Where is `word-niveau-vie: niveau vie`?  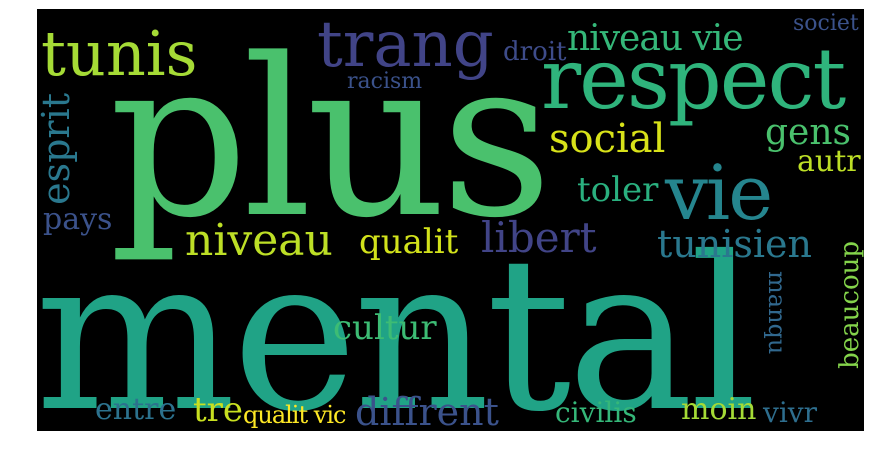 word-niveau-vie: niveau vie is located at coordinates (655, 38).